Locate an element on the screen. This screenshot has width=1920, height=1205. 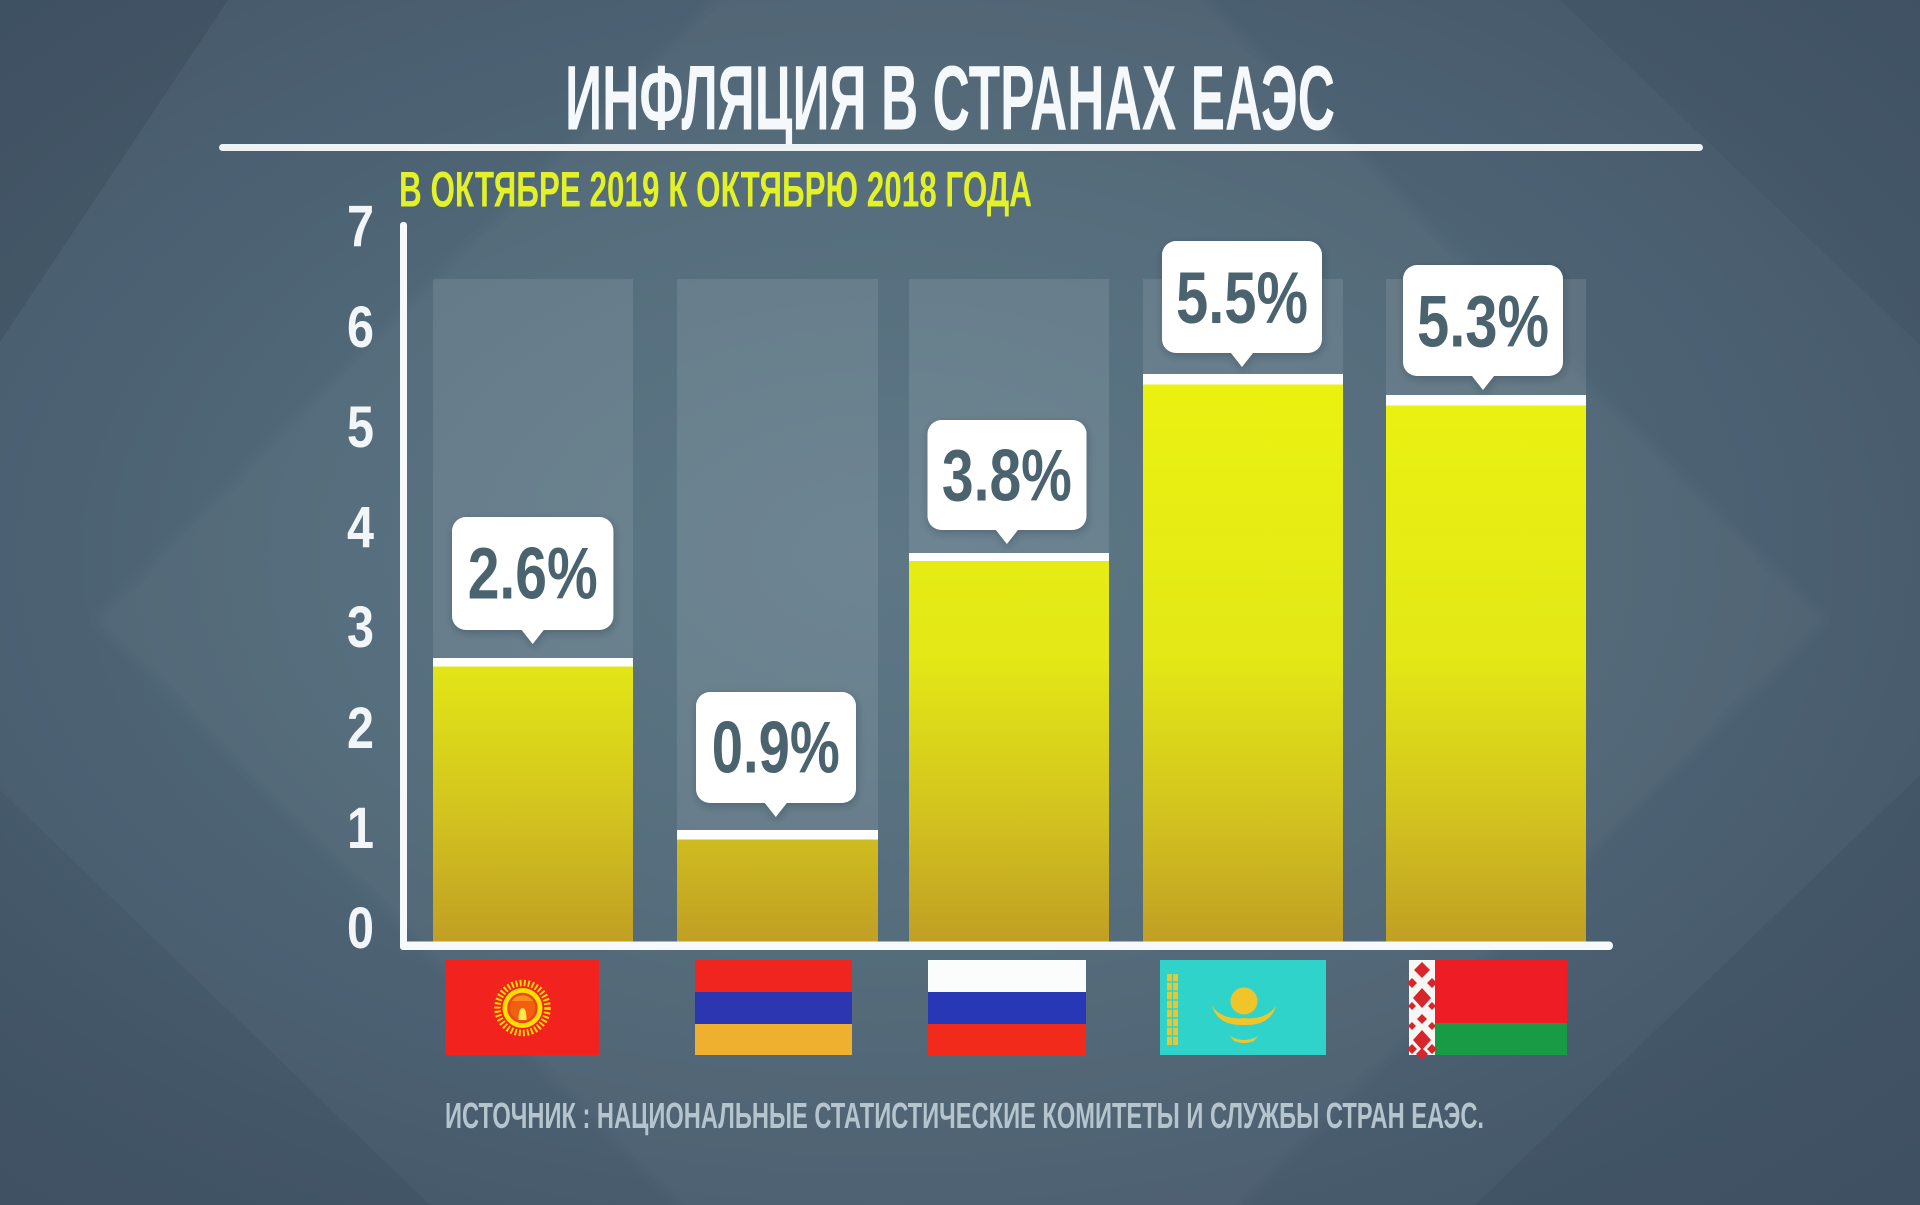
svg-text:В ОКТЯБРЕ 2019 К ОКТЯБРЮ 2018: В ОКТЯБРЕ 2019 К ОКТЯБРЮ 2018 ГОДА is located at coordinates (715, 190).